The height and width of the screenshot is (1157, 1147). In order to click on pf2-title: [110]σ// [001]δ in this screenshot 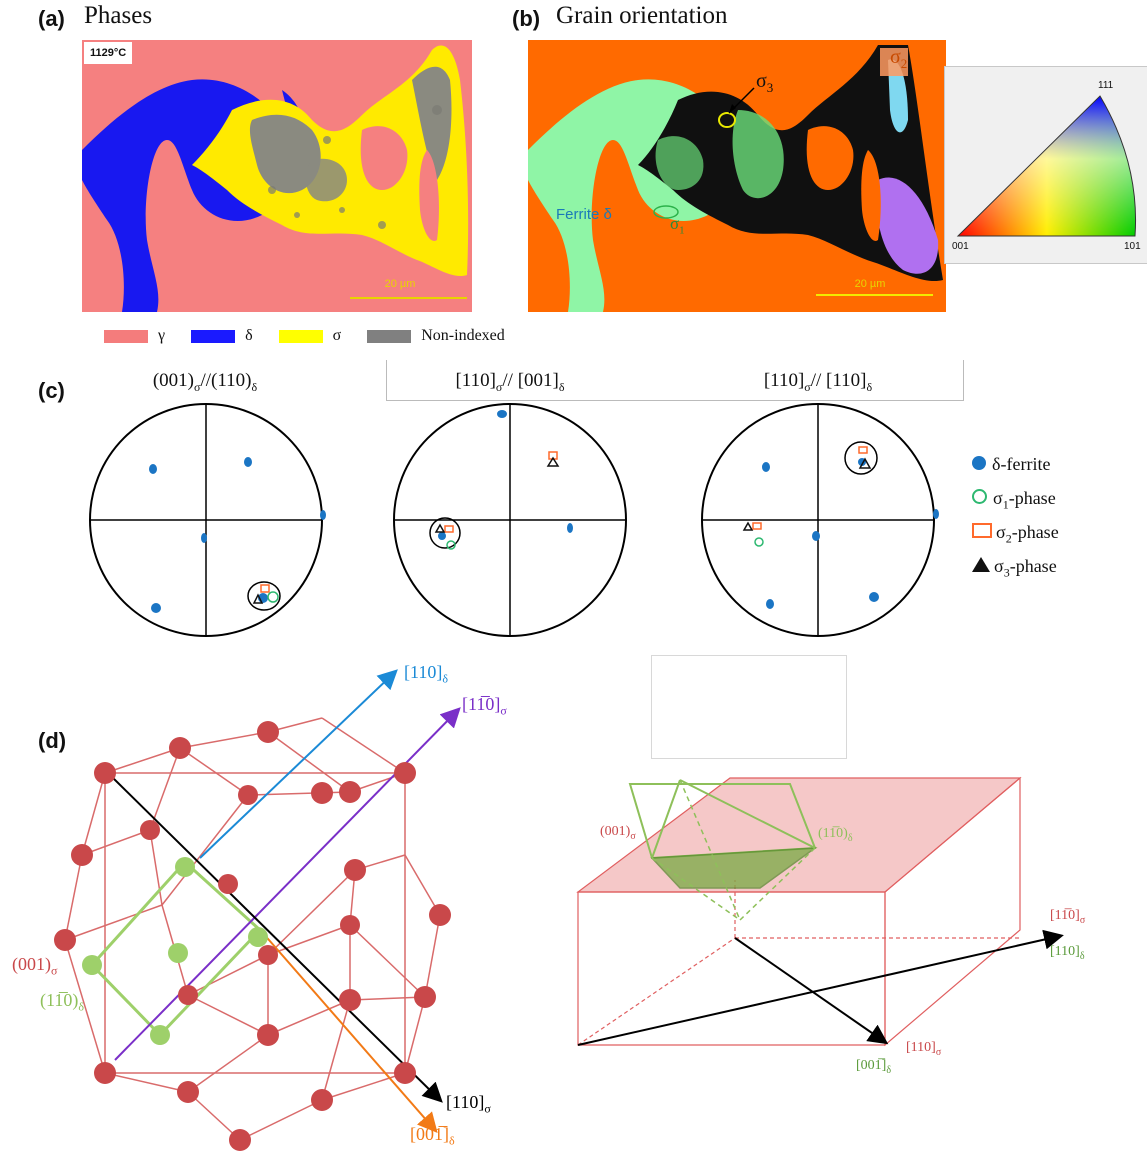, I will do `click(510, 382)`.